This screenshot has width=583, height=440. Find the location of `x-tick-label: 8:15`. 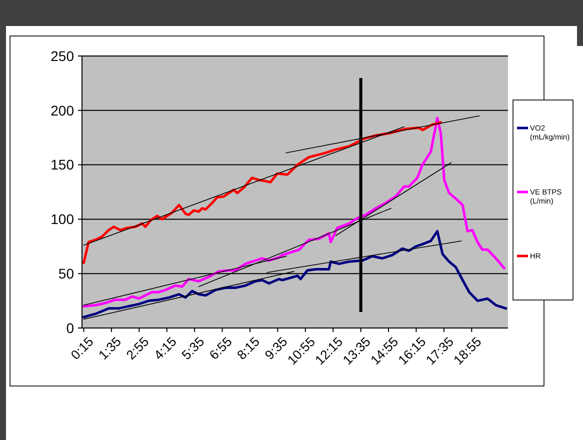

x-tick-label: 8:15 is located at coordinates (248, 348).